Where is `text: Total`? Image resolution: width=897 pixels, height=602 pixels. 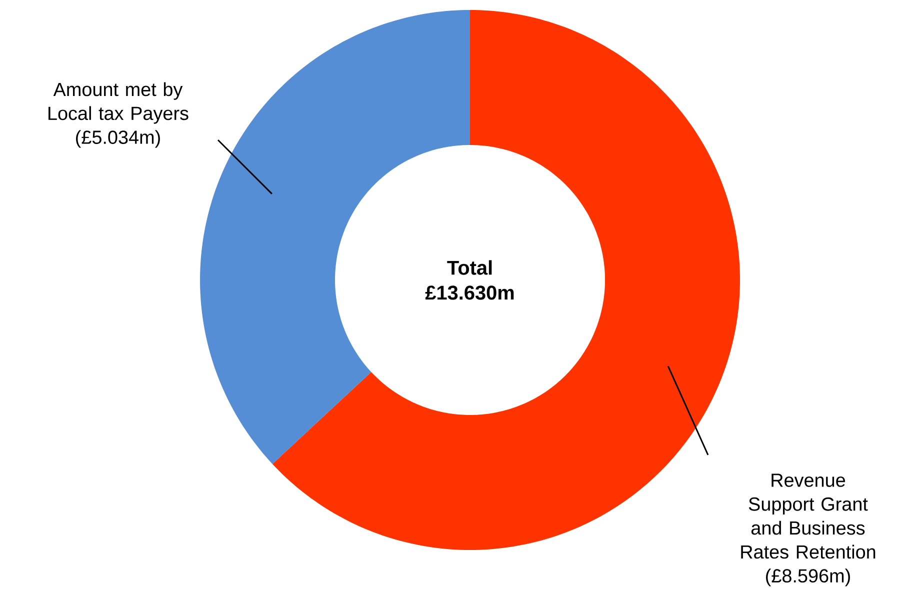 text: Total is located at coordinates (469, 267).